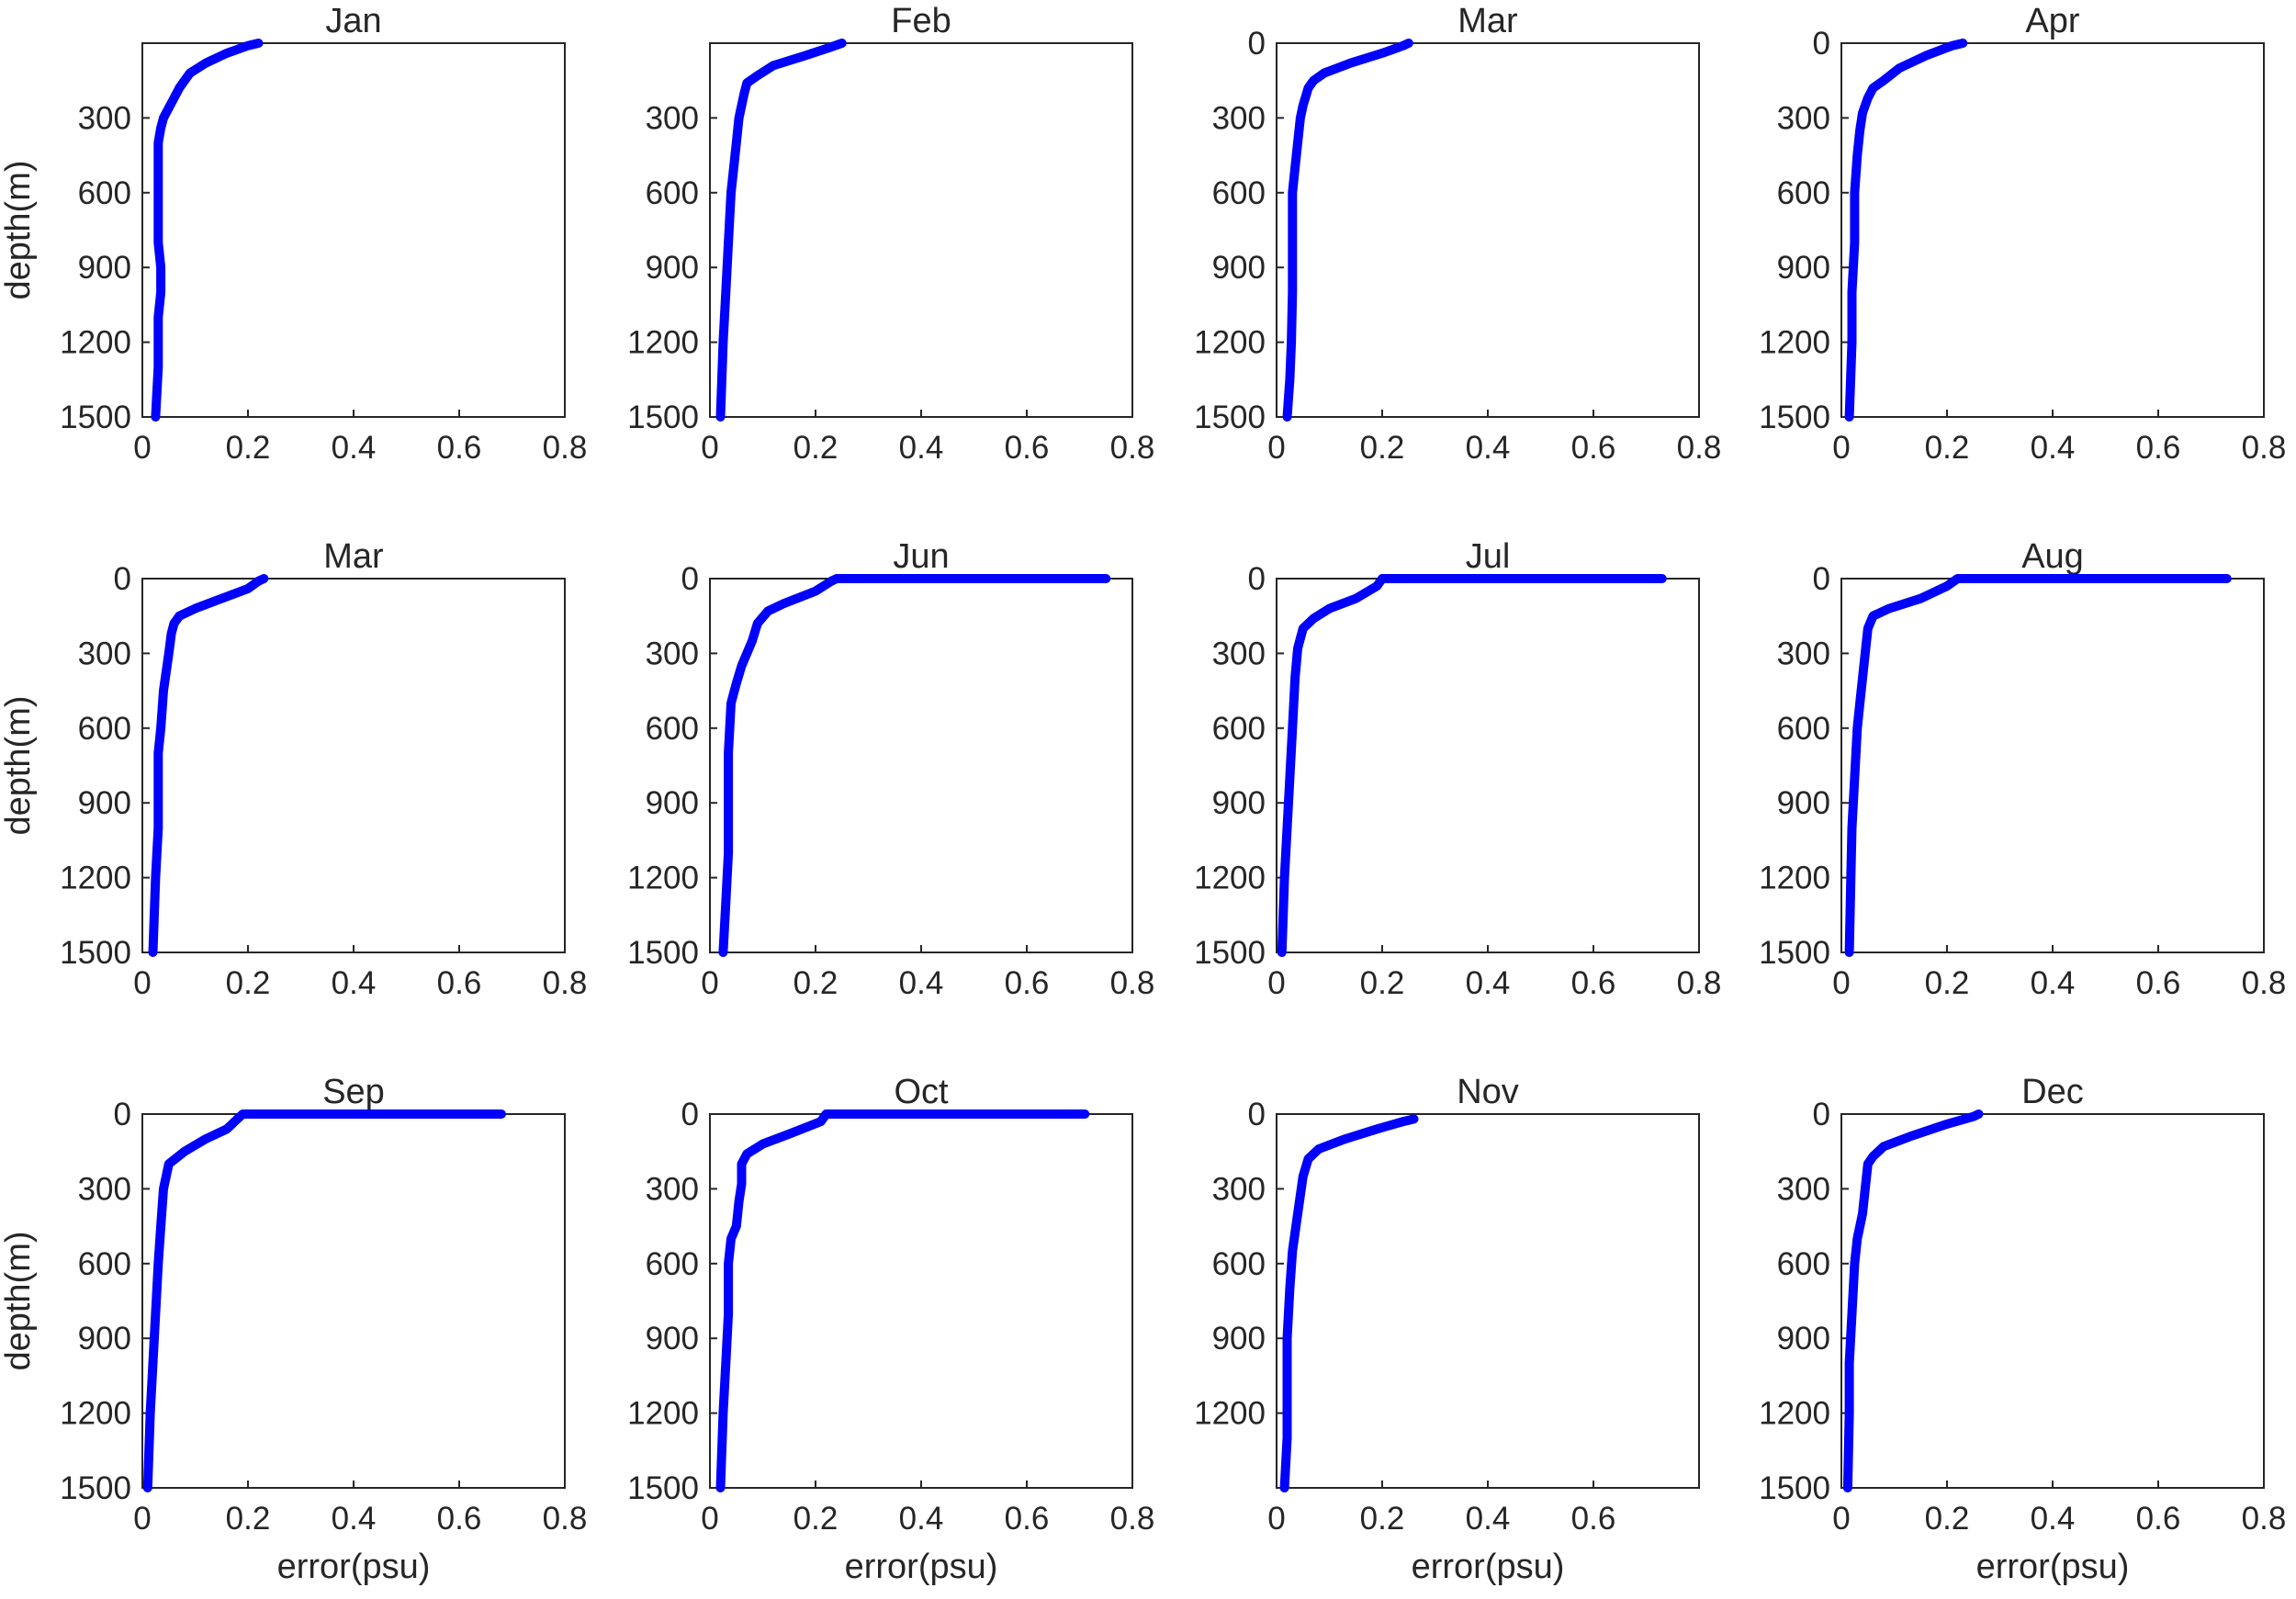 The width and height of the screenshot is (2296, 1599). I want to click on panel-title: Jan, so click(353, 21).